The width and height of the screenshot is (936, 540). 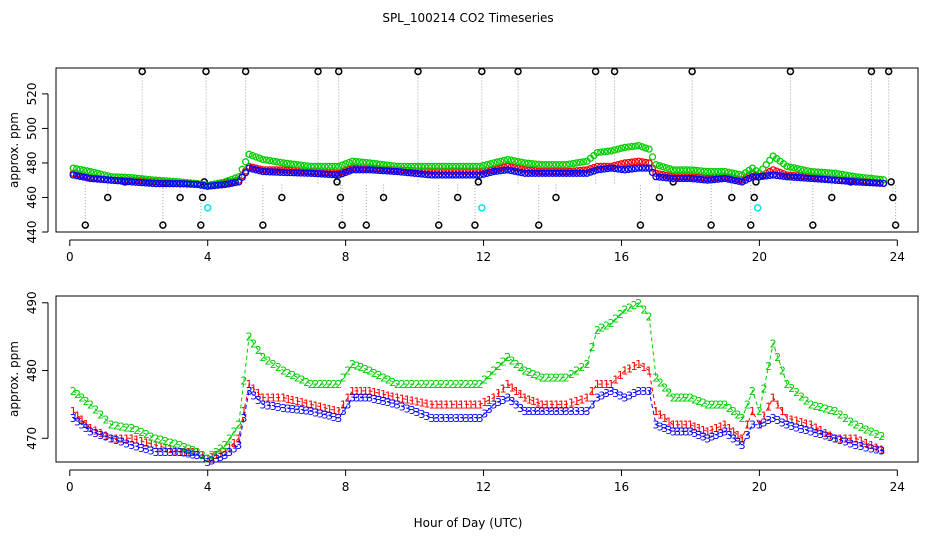 What do you see at coordinates (346, 487) in the screenshot?
I see `x-tick-label: 8` at bounding box center [346, 487].